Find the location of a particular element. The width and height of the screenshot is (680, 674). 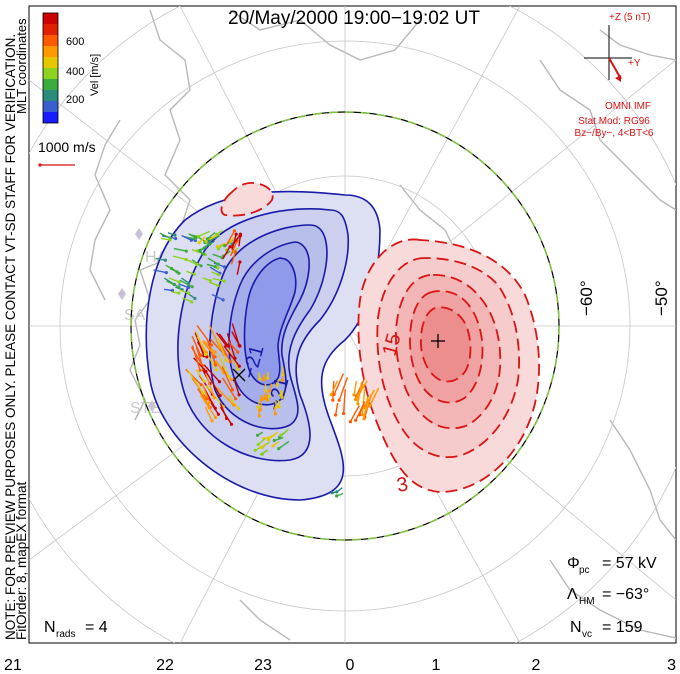

phi-value: = 57 kV is located at coordinates (629, 563).